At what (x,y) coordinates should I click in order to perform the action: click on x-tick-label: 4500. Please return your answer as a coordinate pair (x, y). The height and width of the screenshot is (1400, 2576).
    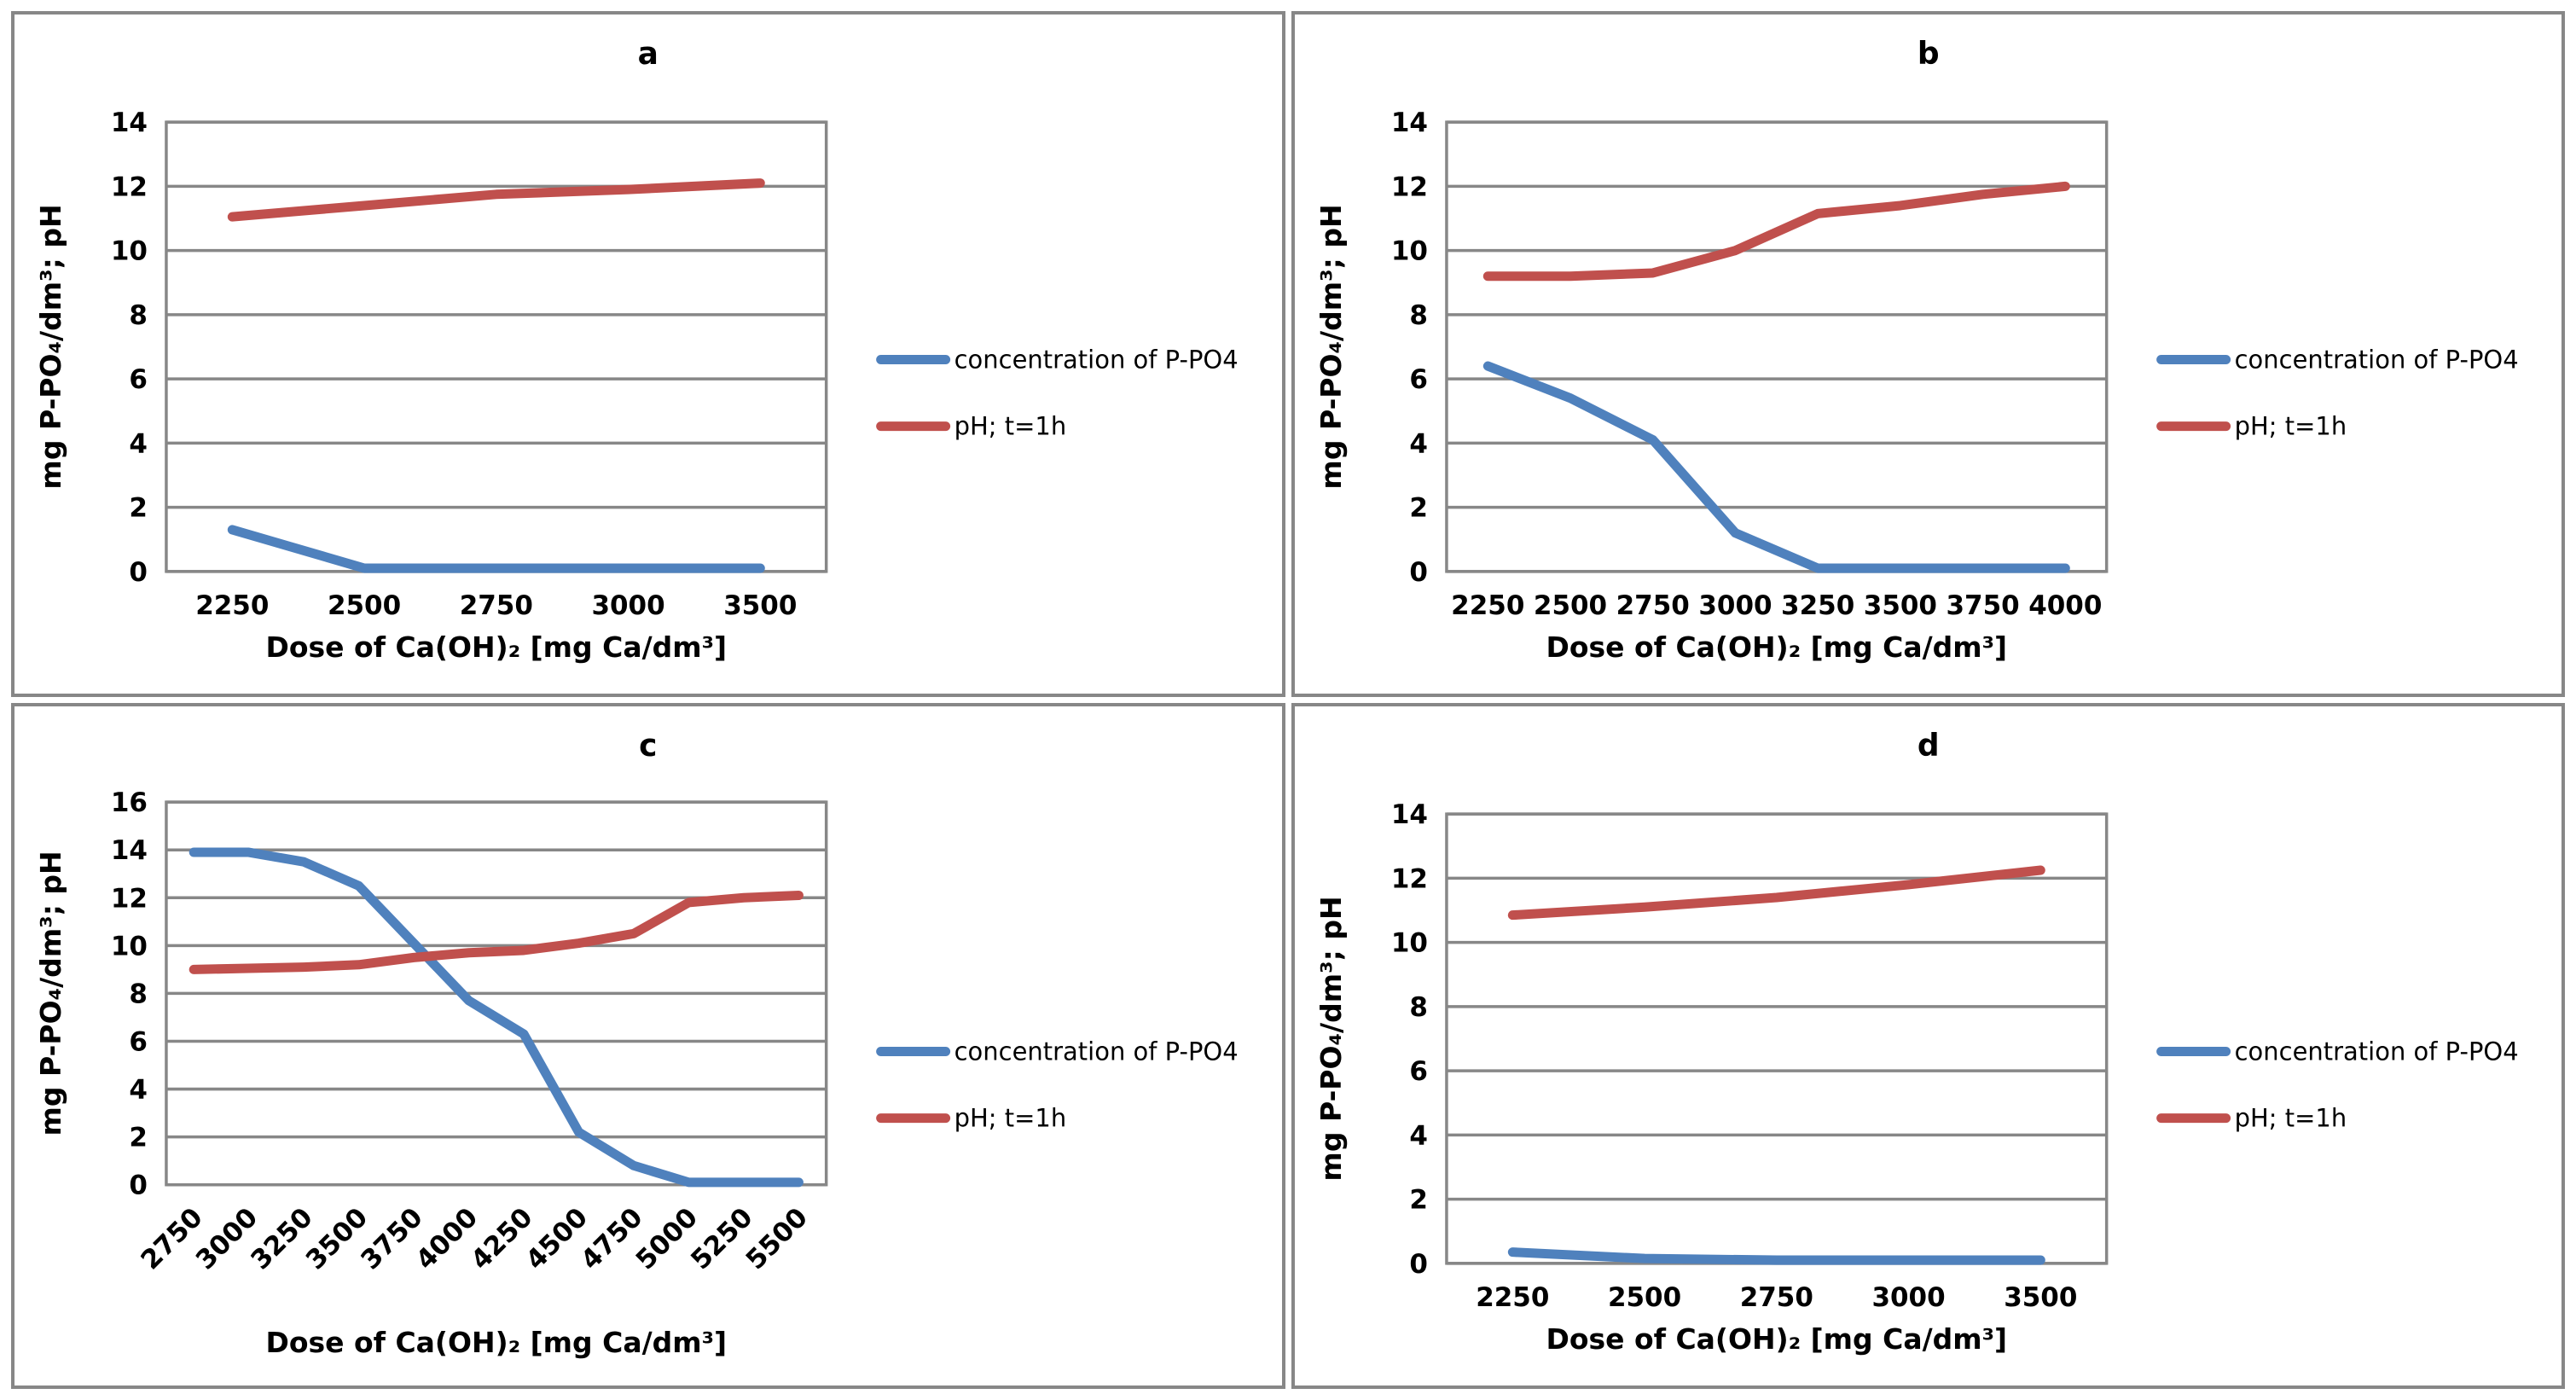
    Looking at the image, I should click on (557, 1239).